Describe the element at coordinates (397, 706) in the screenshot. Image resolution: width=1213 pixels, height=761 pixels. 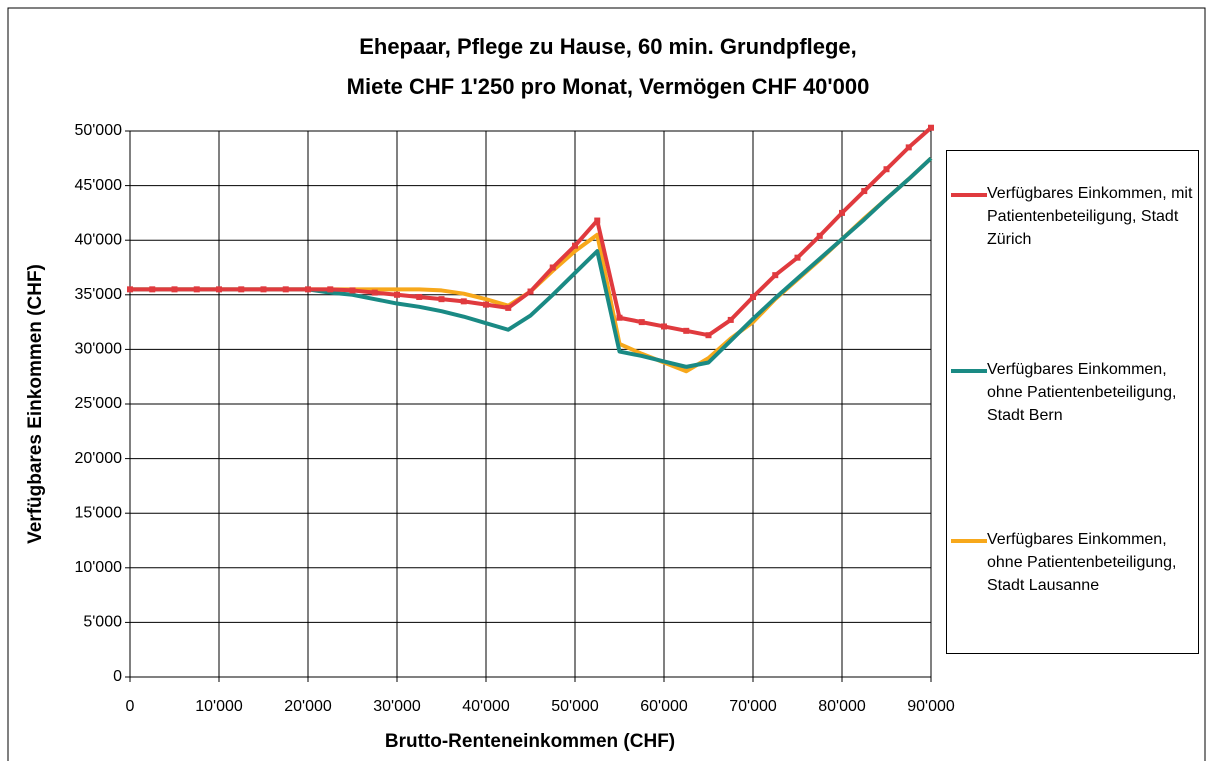
I see `x-tick-label: 30'000` at that location.